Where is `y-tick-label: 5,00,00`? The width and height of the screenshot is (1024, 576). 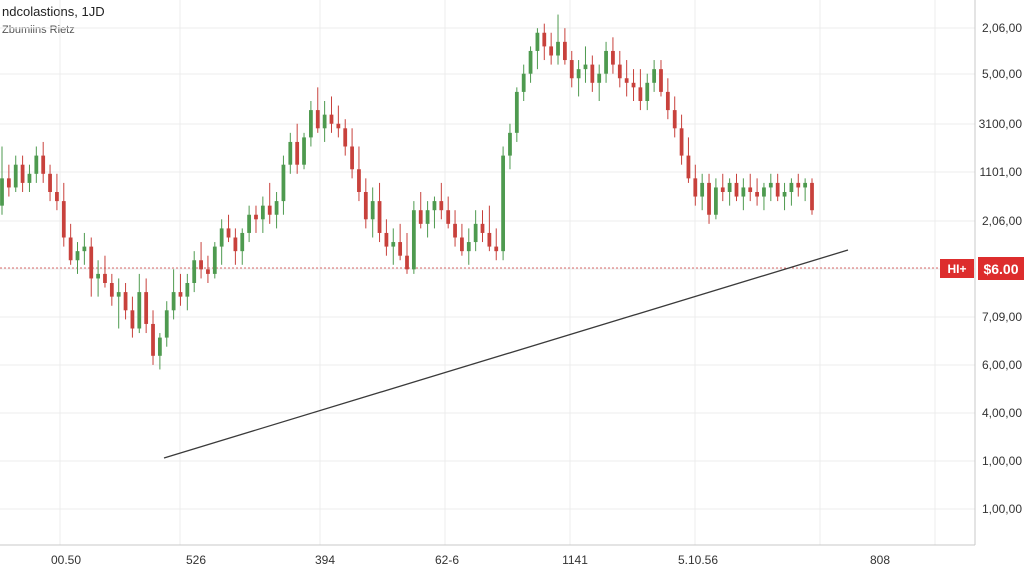
y-tick-label: 5,00,00 is located at coordinates (1002, 74).